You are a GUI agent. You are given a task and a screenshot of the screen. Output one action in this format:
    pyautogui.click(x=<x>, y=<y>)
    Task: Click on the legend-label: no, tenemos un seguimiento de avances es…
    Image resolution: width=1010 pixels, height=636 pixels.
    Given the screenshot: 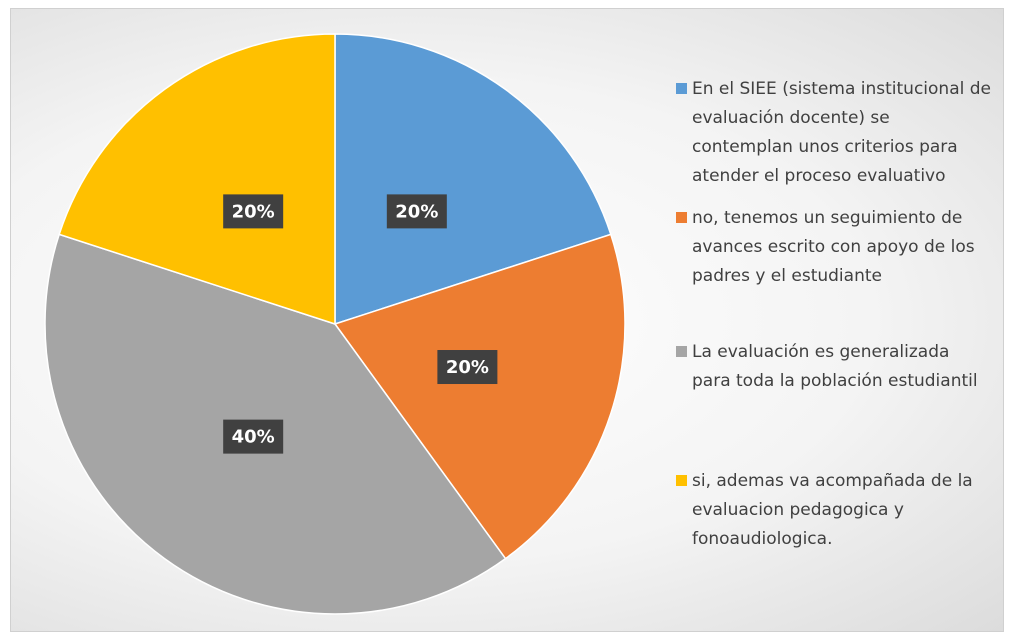 What is the action you would take?
    pyautogui.click(x=833, y=247)
    